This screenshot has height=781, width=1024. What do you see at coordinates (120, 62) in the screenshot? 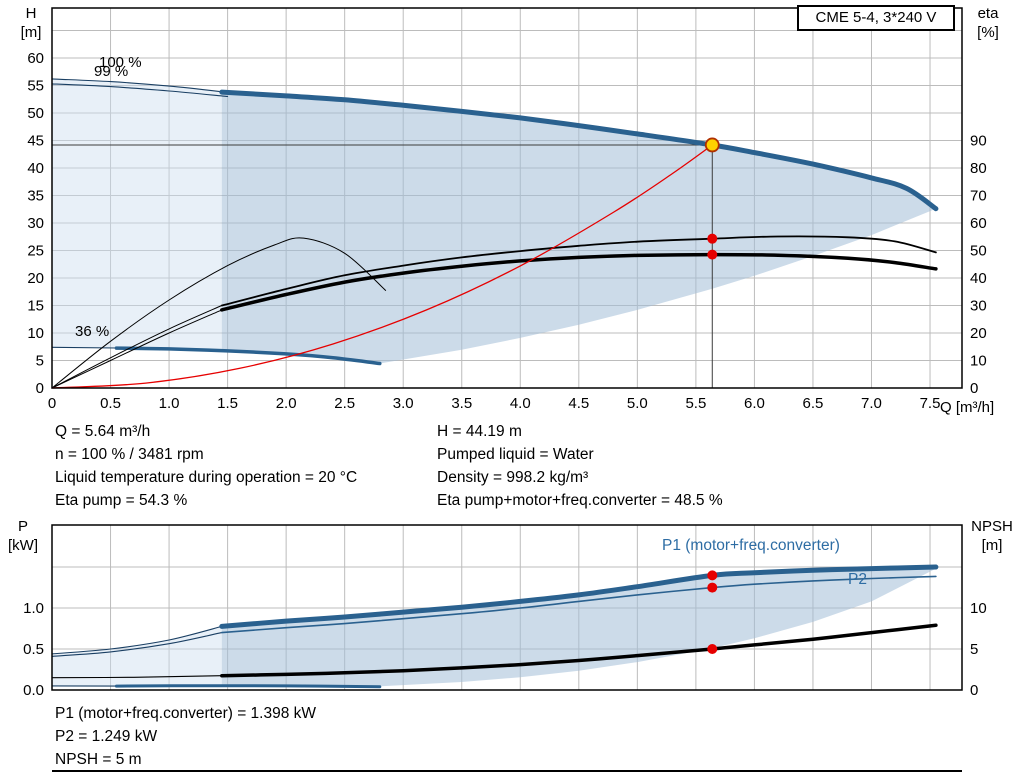
I see `speed-label-100: 100 %` at bounding box center [120, 62].